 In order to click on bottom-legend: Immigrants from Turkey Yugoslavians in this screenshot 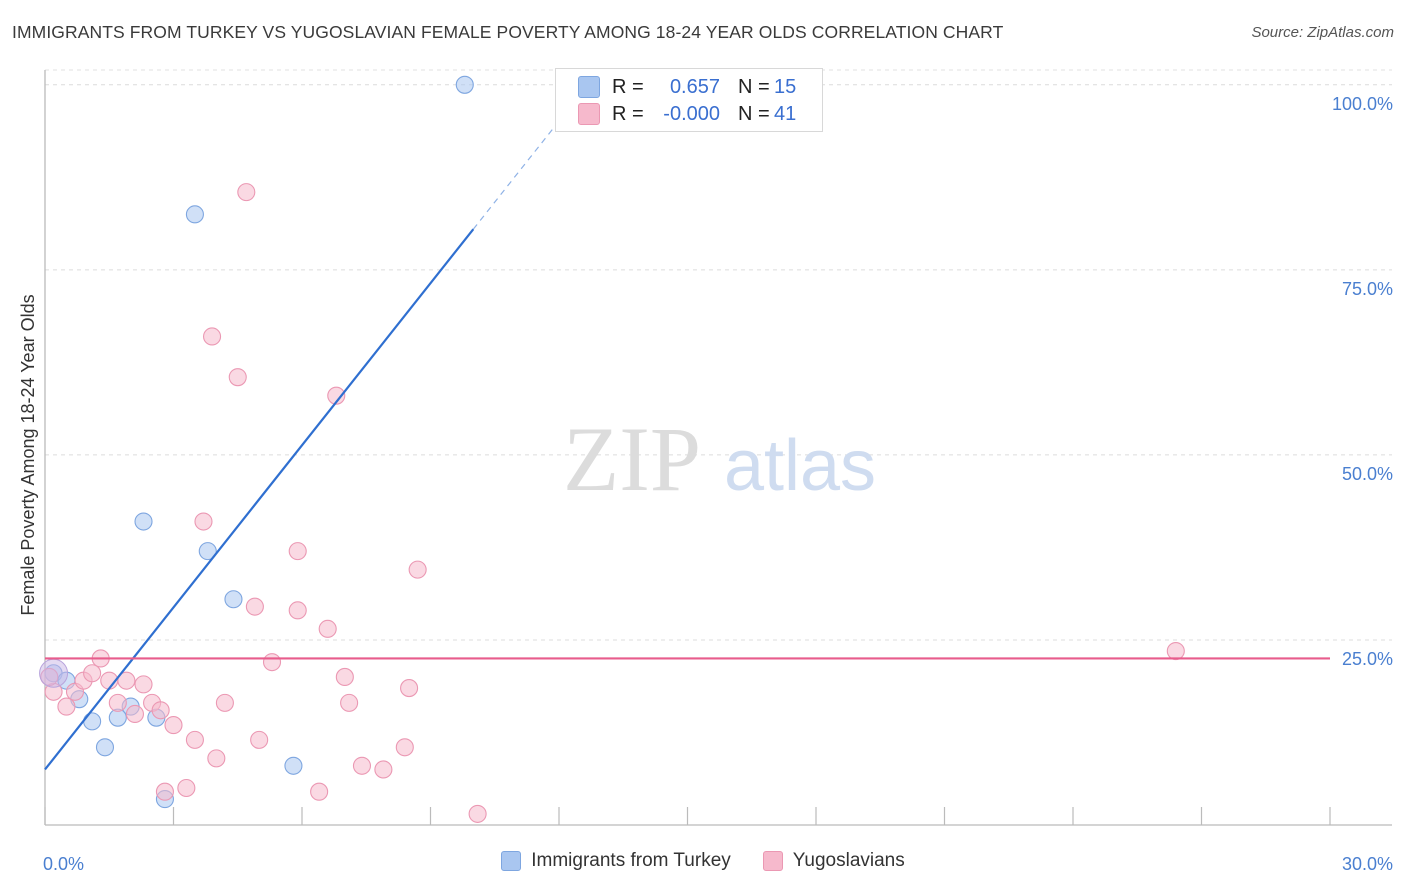, I will do `click(703, 861)`.